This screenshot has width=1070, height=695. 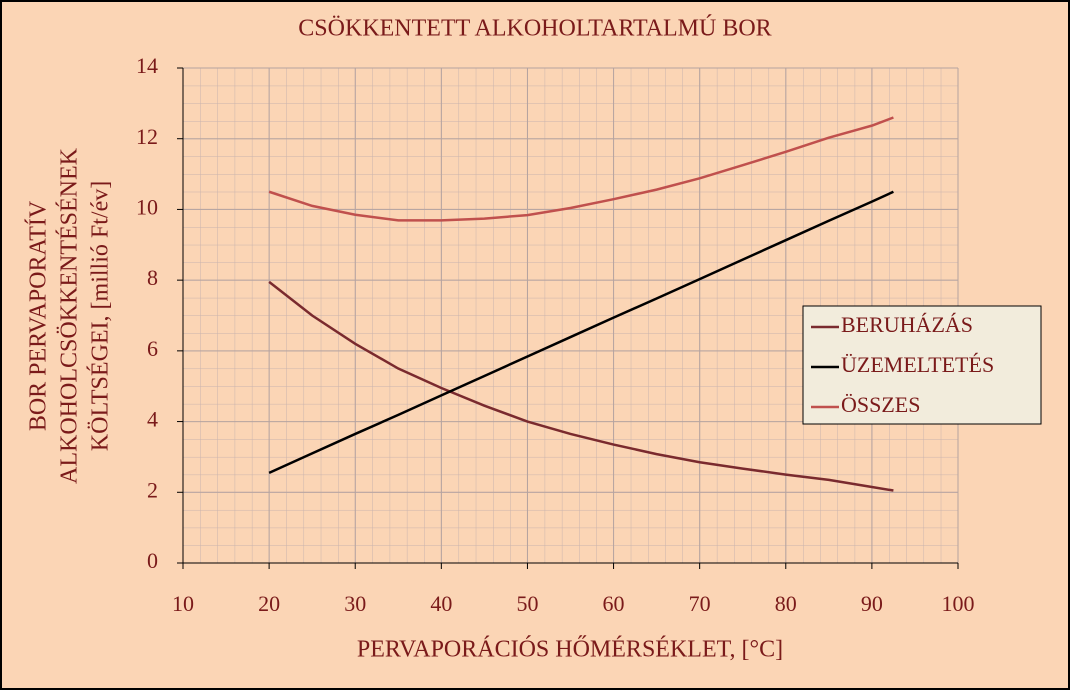 What do you see at coordinates (581, 169) in the screenshot?
I see `series-line` at bounding box center [581, 169].